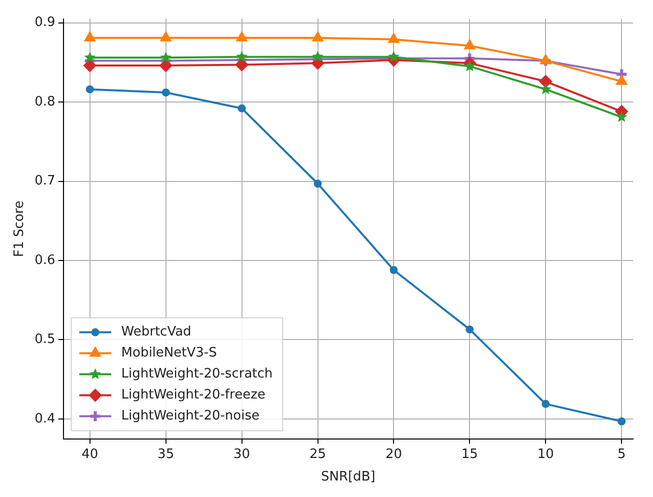 The width and height of the screenshot is (653, 497). What do you see at coordinates (469, 454) in the screenshot?
I see `x-tick-label: 15` at bounding box center [469, 454].